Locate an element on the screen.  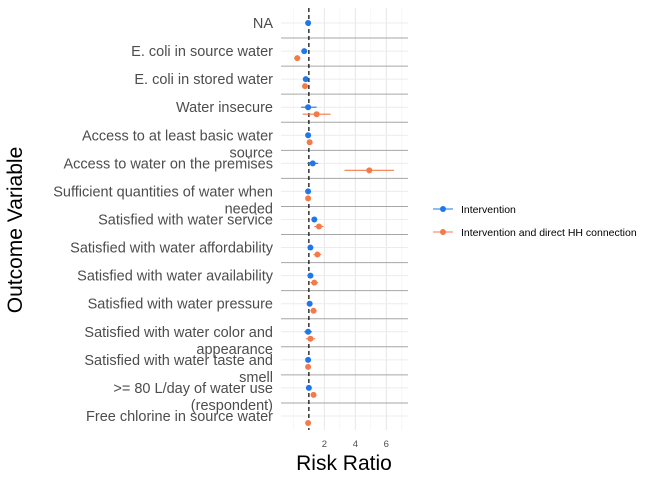
y-tick-label: Satisfied with water service is located at coordinates (185, 220).